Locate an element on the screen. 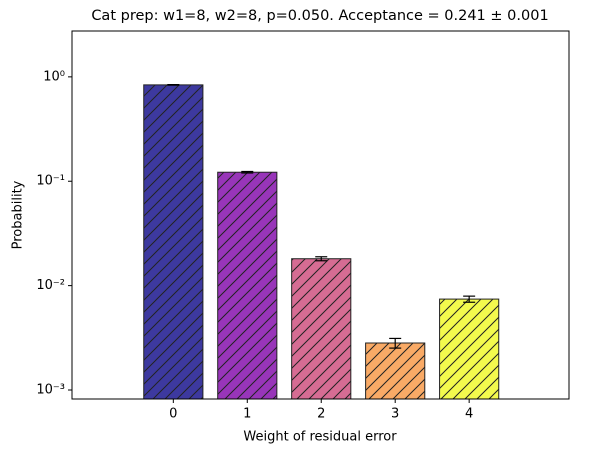 The height and width of the screenshot is (454, 596). y-tick-label: 10⁻³ is located at coordinates (50, 390).